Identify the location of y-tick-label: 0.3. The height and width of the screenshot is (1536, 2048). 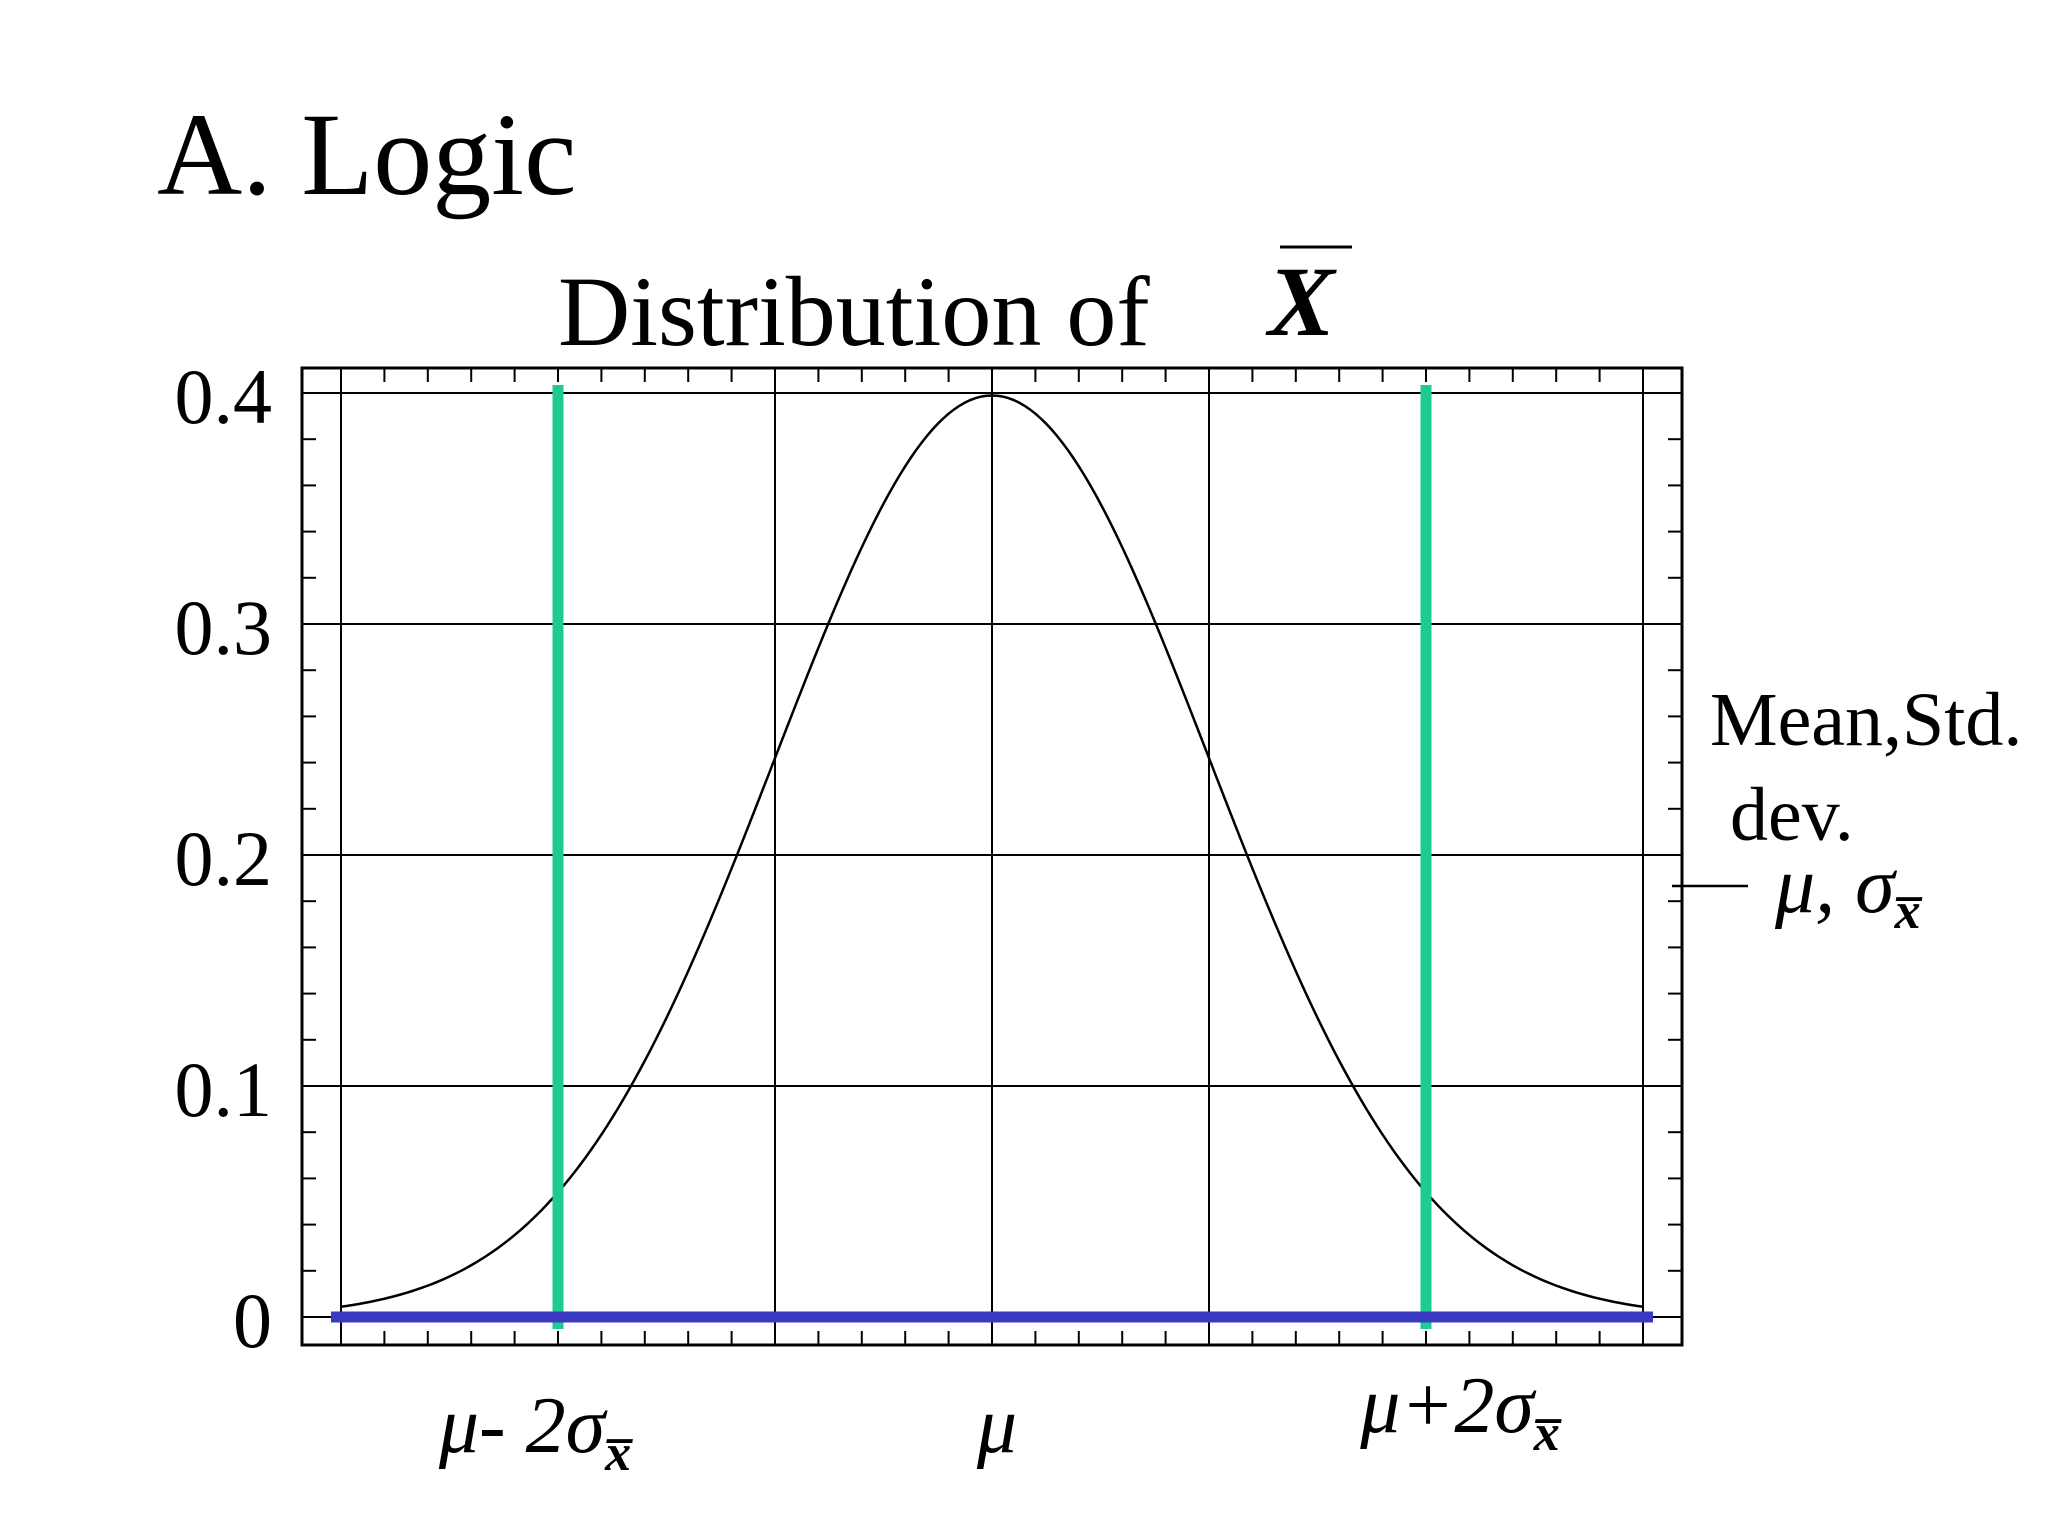
(224, 627).